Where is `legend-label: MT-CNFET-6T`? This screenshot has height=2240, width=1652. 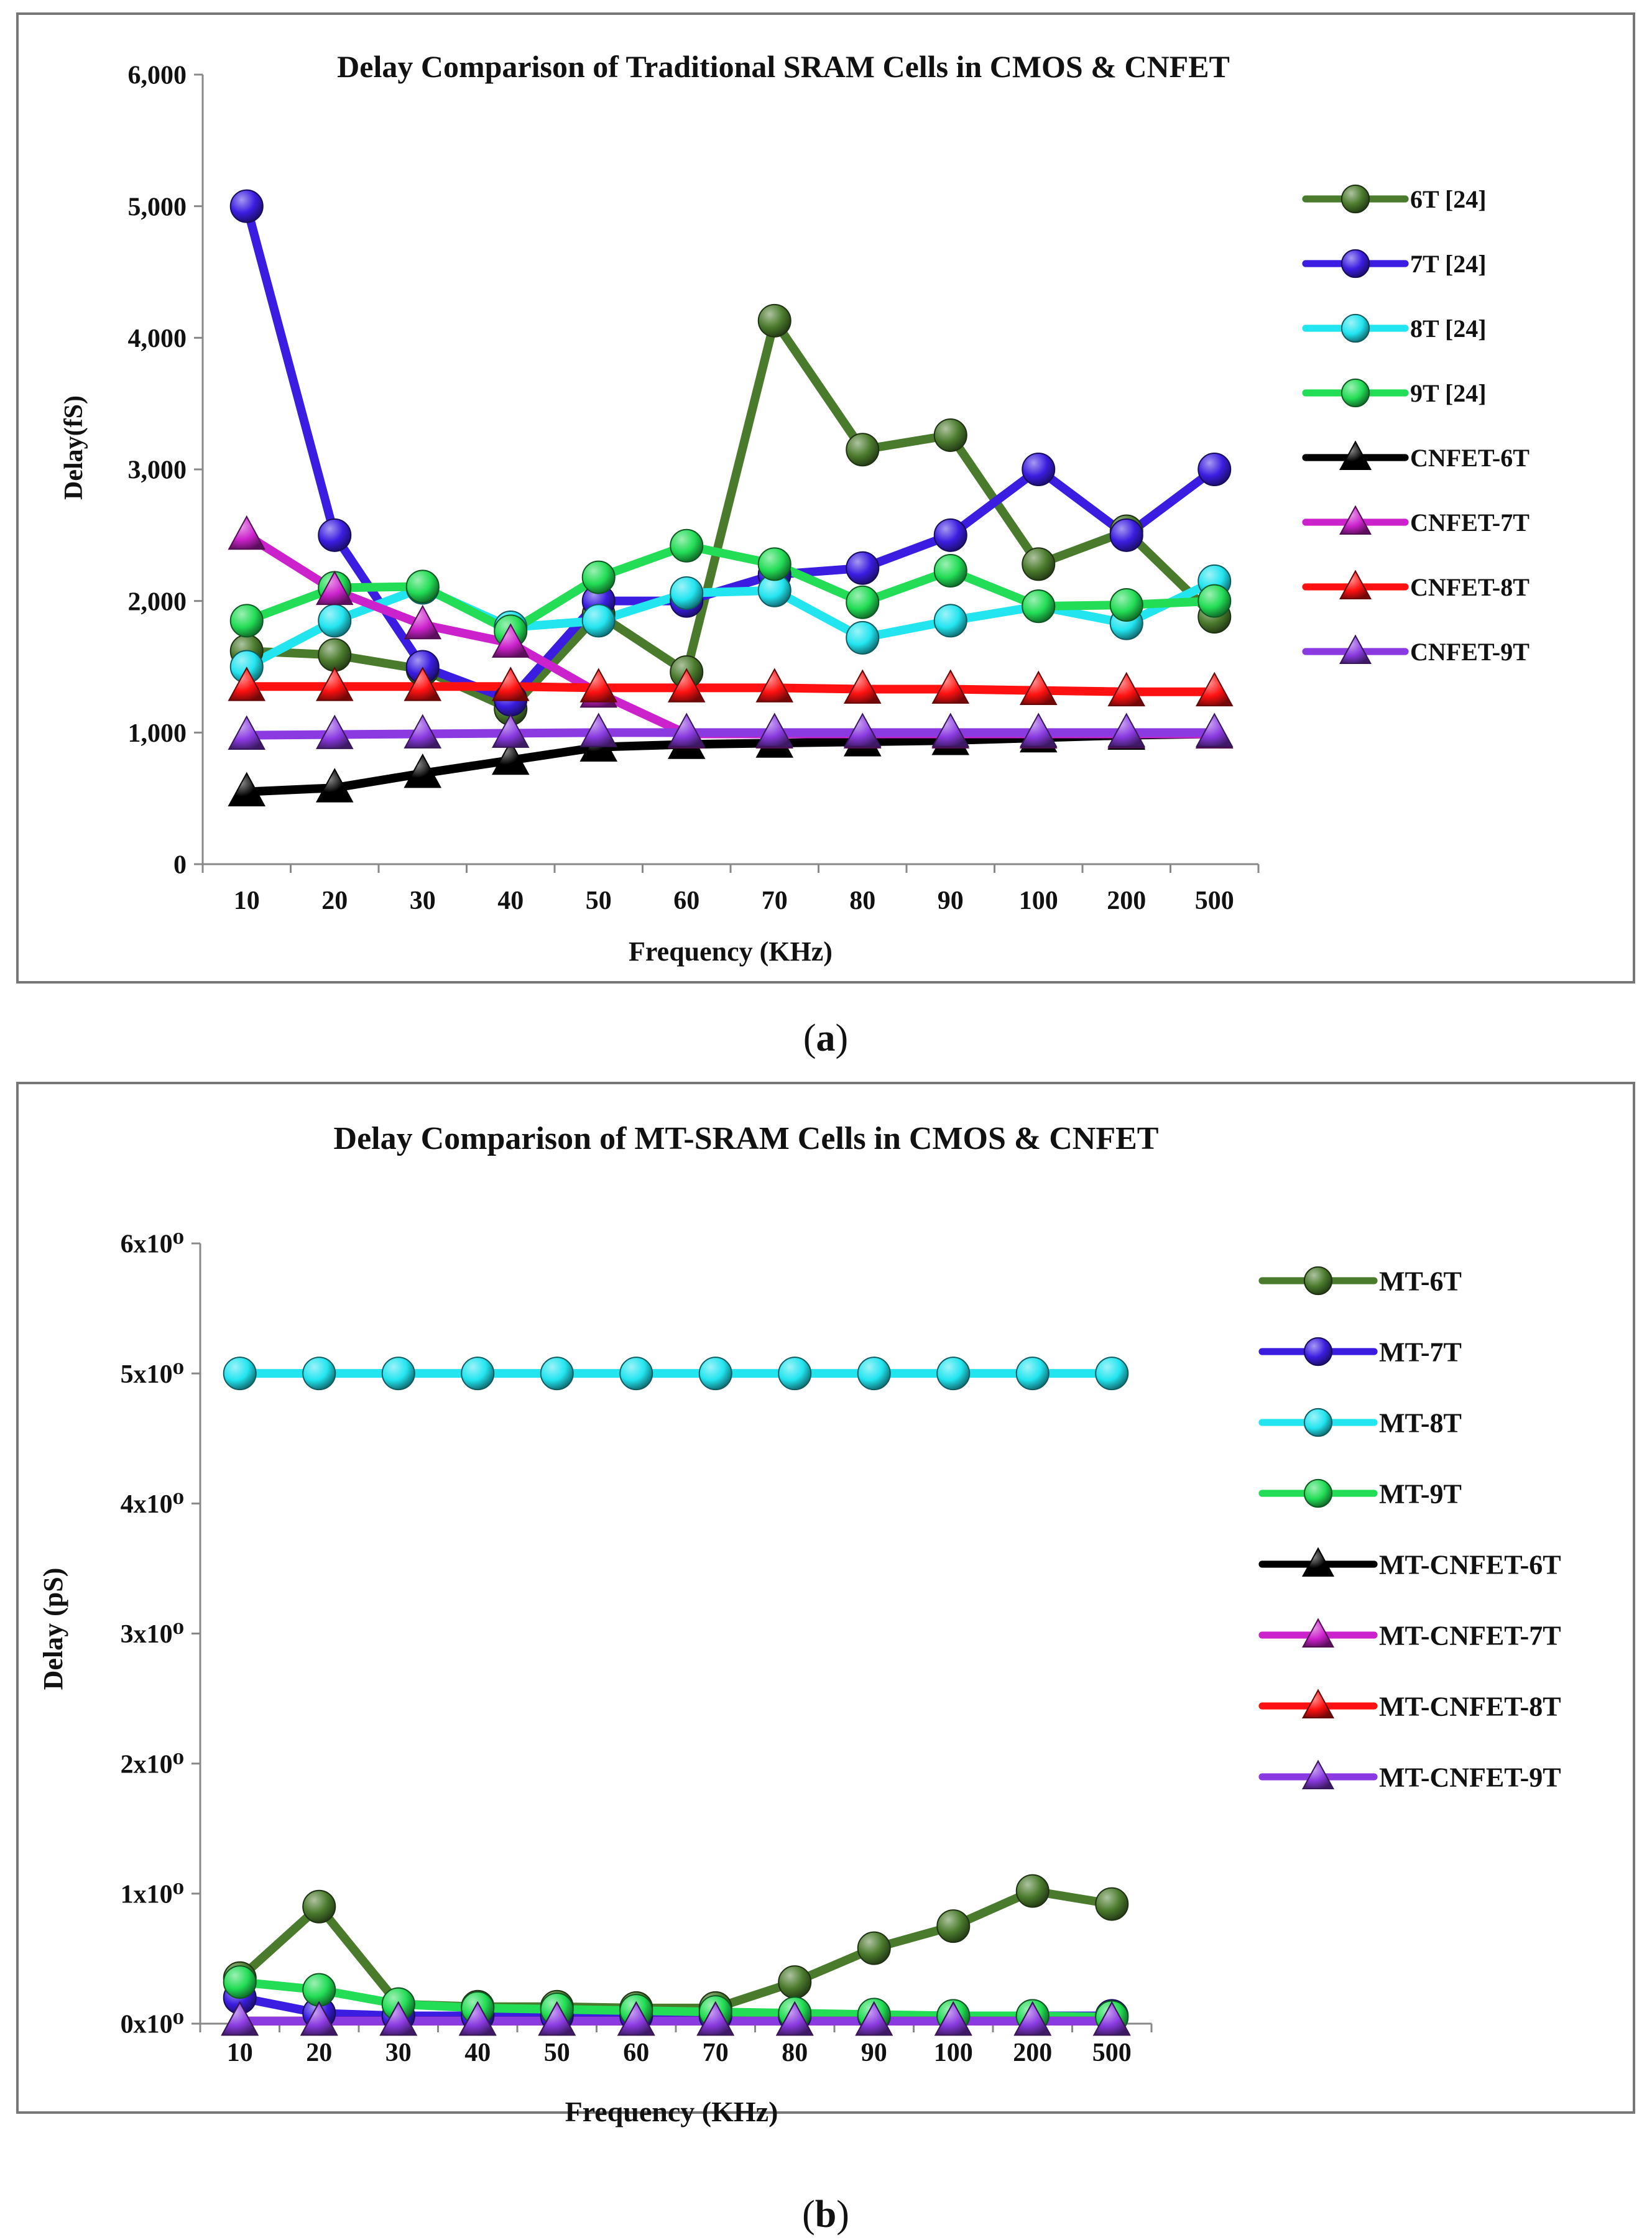 legend-label: MT-CNFET-6T is located at coordinates (1470, 1564).